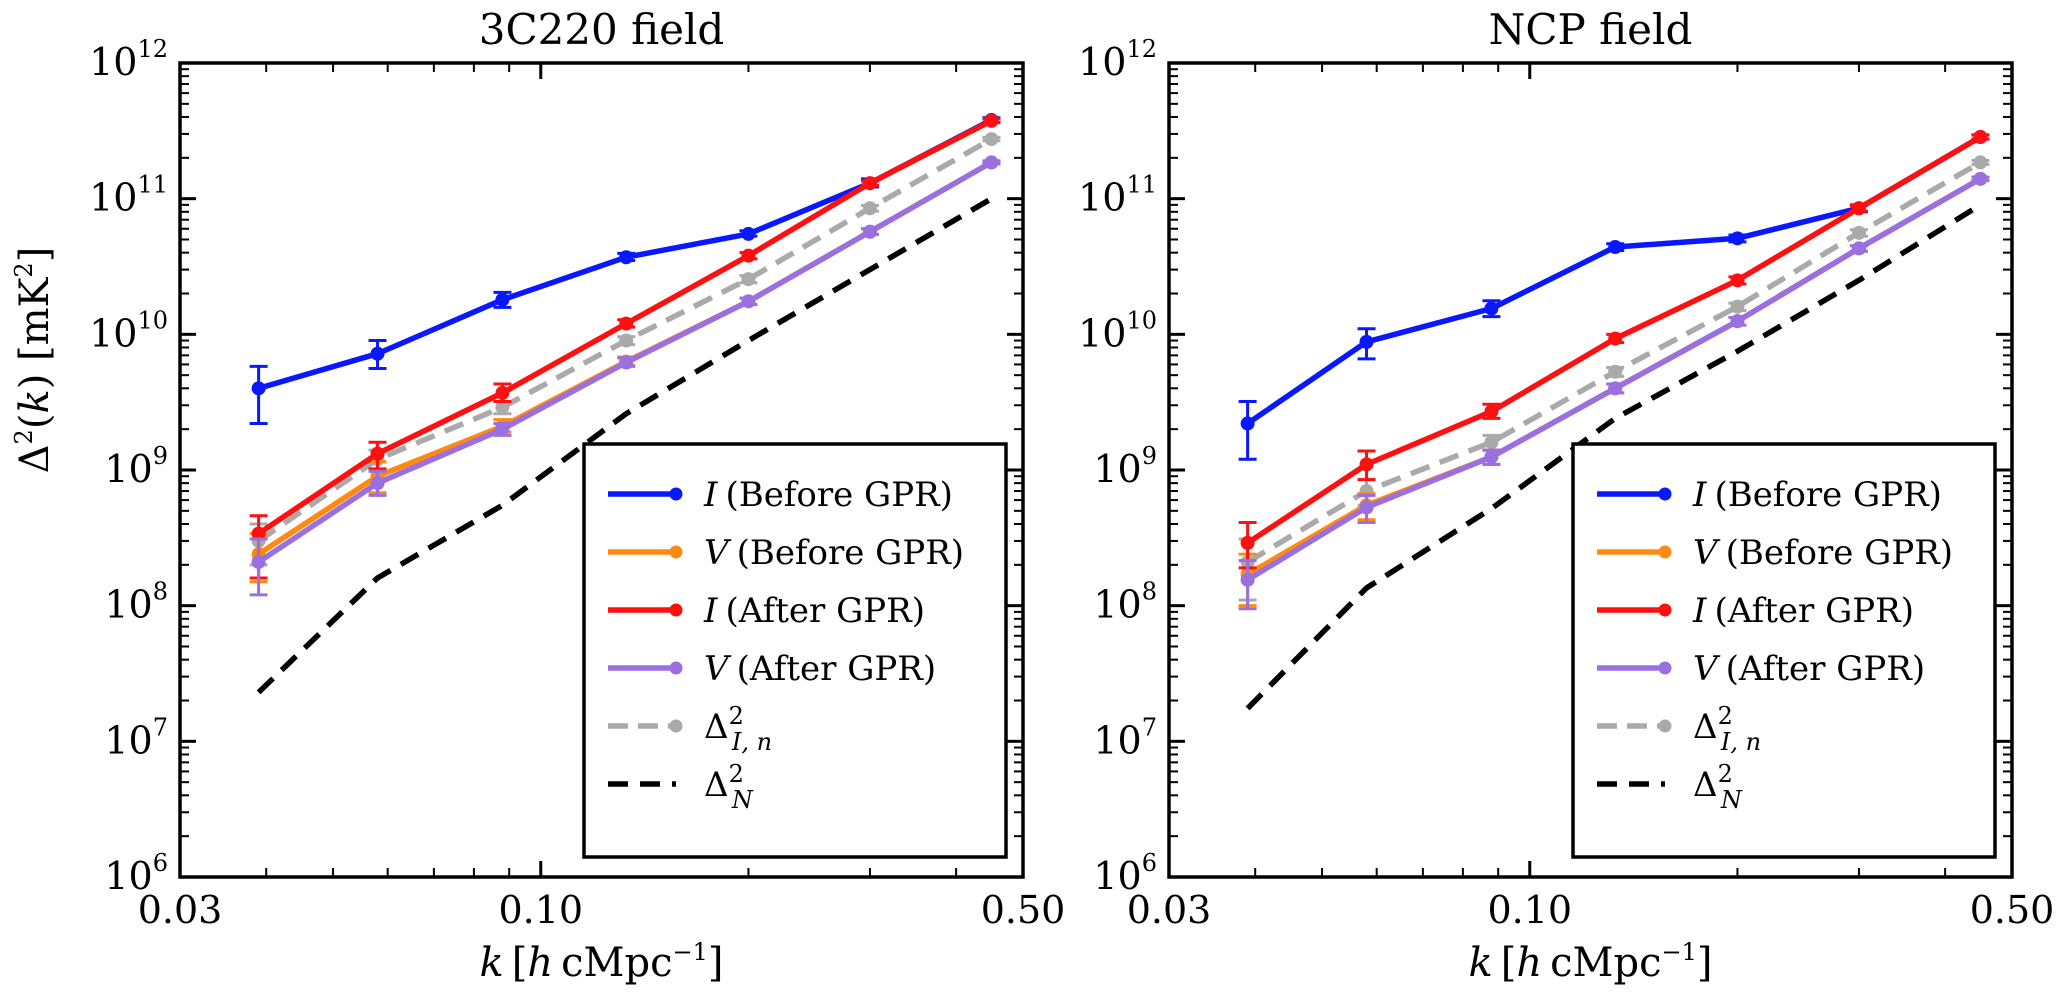 This screenshot has width=2063, height=994. I want to click on series-line, so click(1614, 280).